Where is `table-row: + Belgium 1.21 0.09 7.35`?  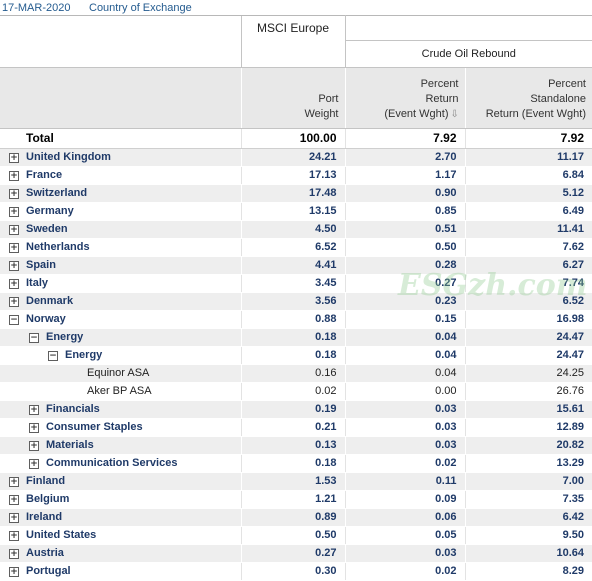 table-row: + Belgium 1.21 0.09 7.35 is located at coordinates (296, 499).